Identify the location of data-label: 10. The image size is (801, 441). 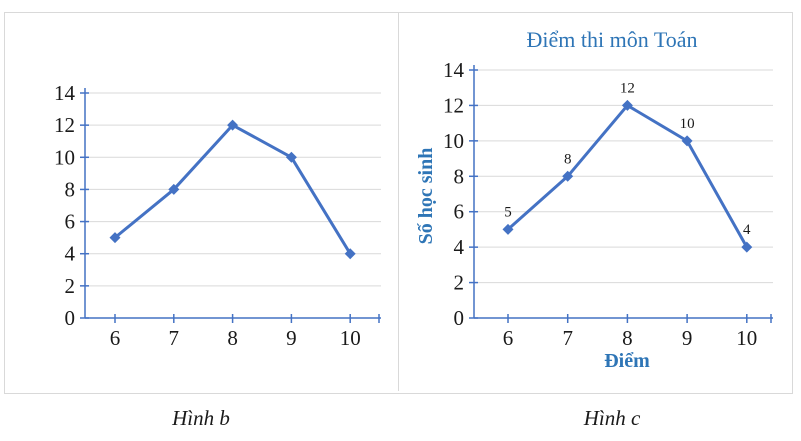
(687, 124).